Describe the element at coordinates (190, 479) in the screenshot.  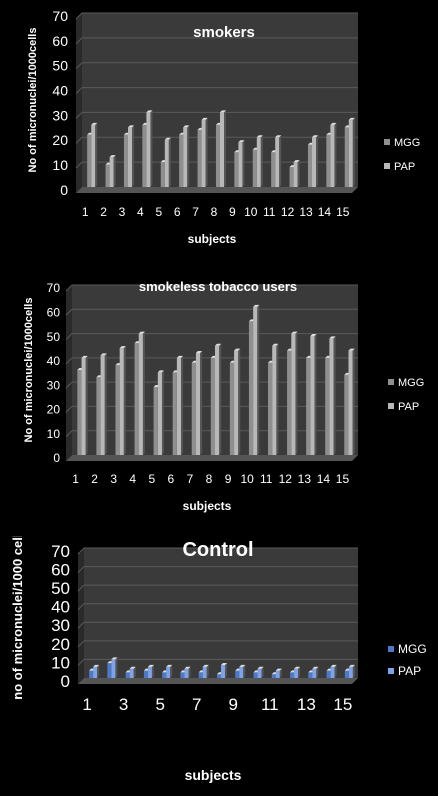
I see `x-tick-label: 7` at that location.